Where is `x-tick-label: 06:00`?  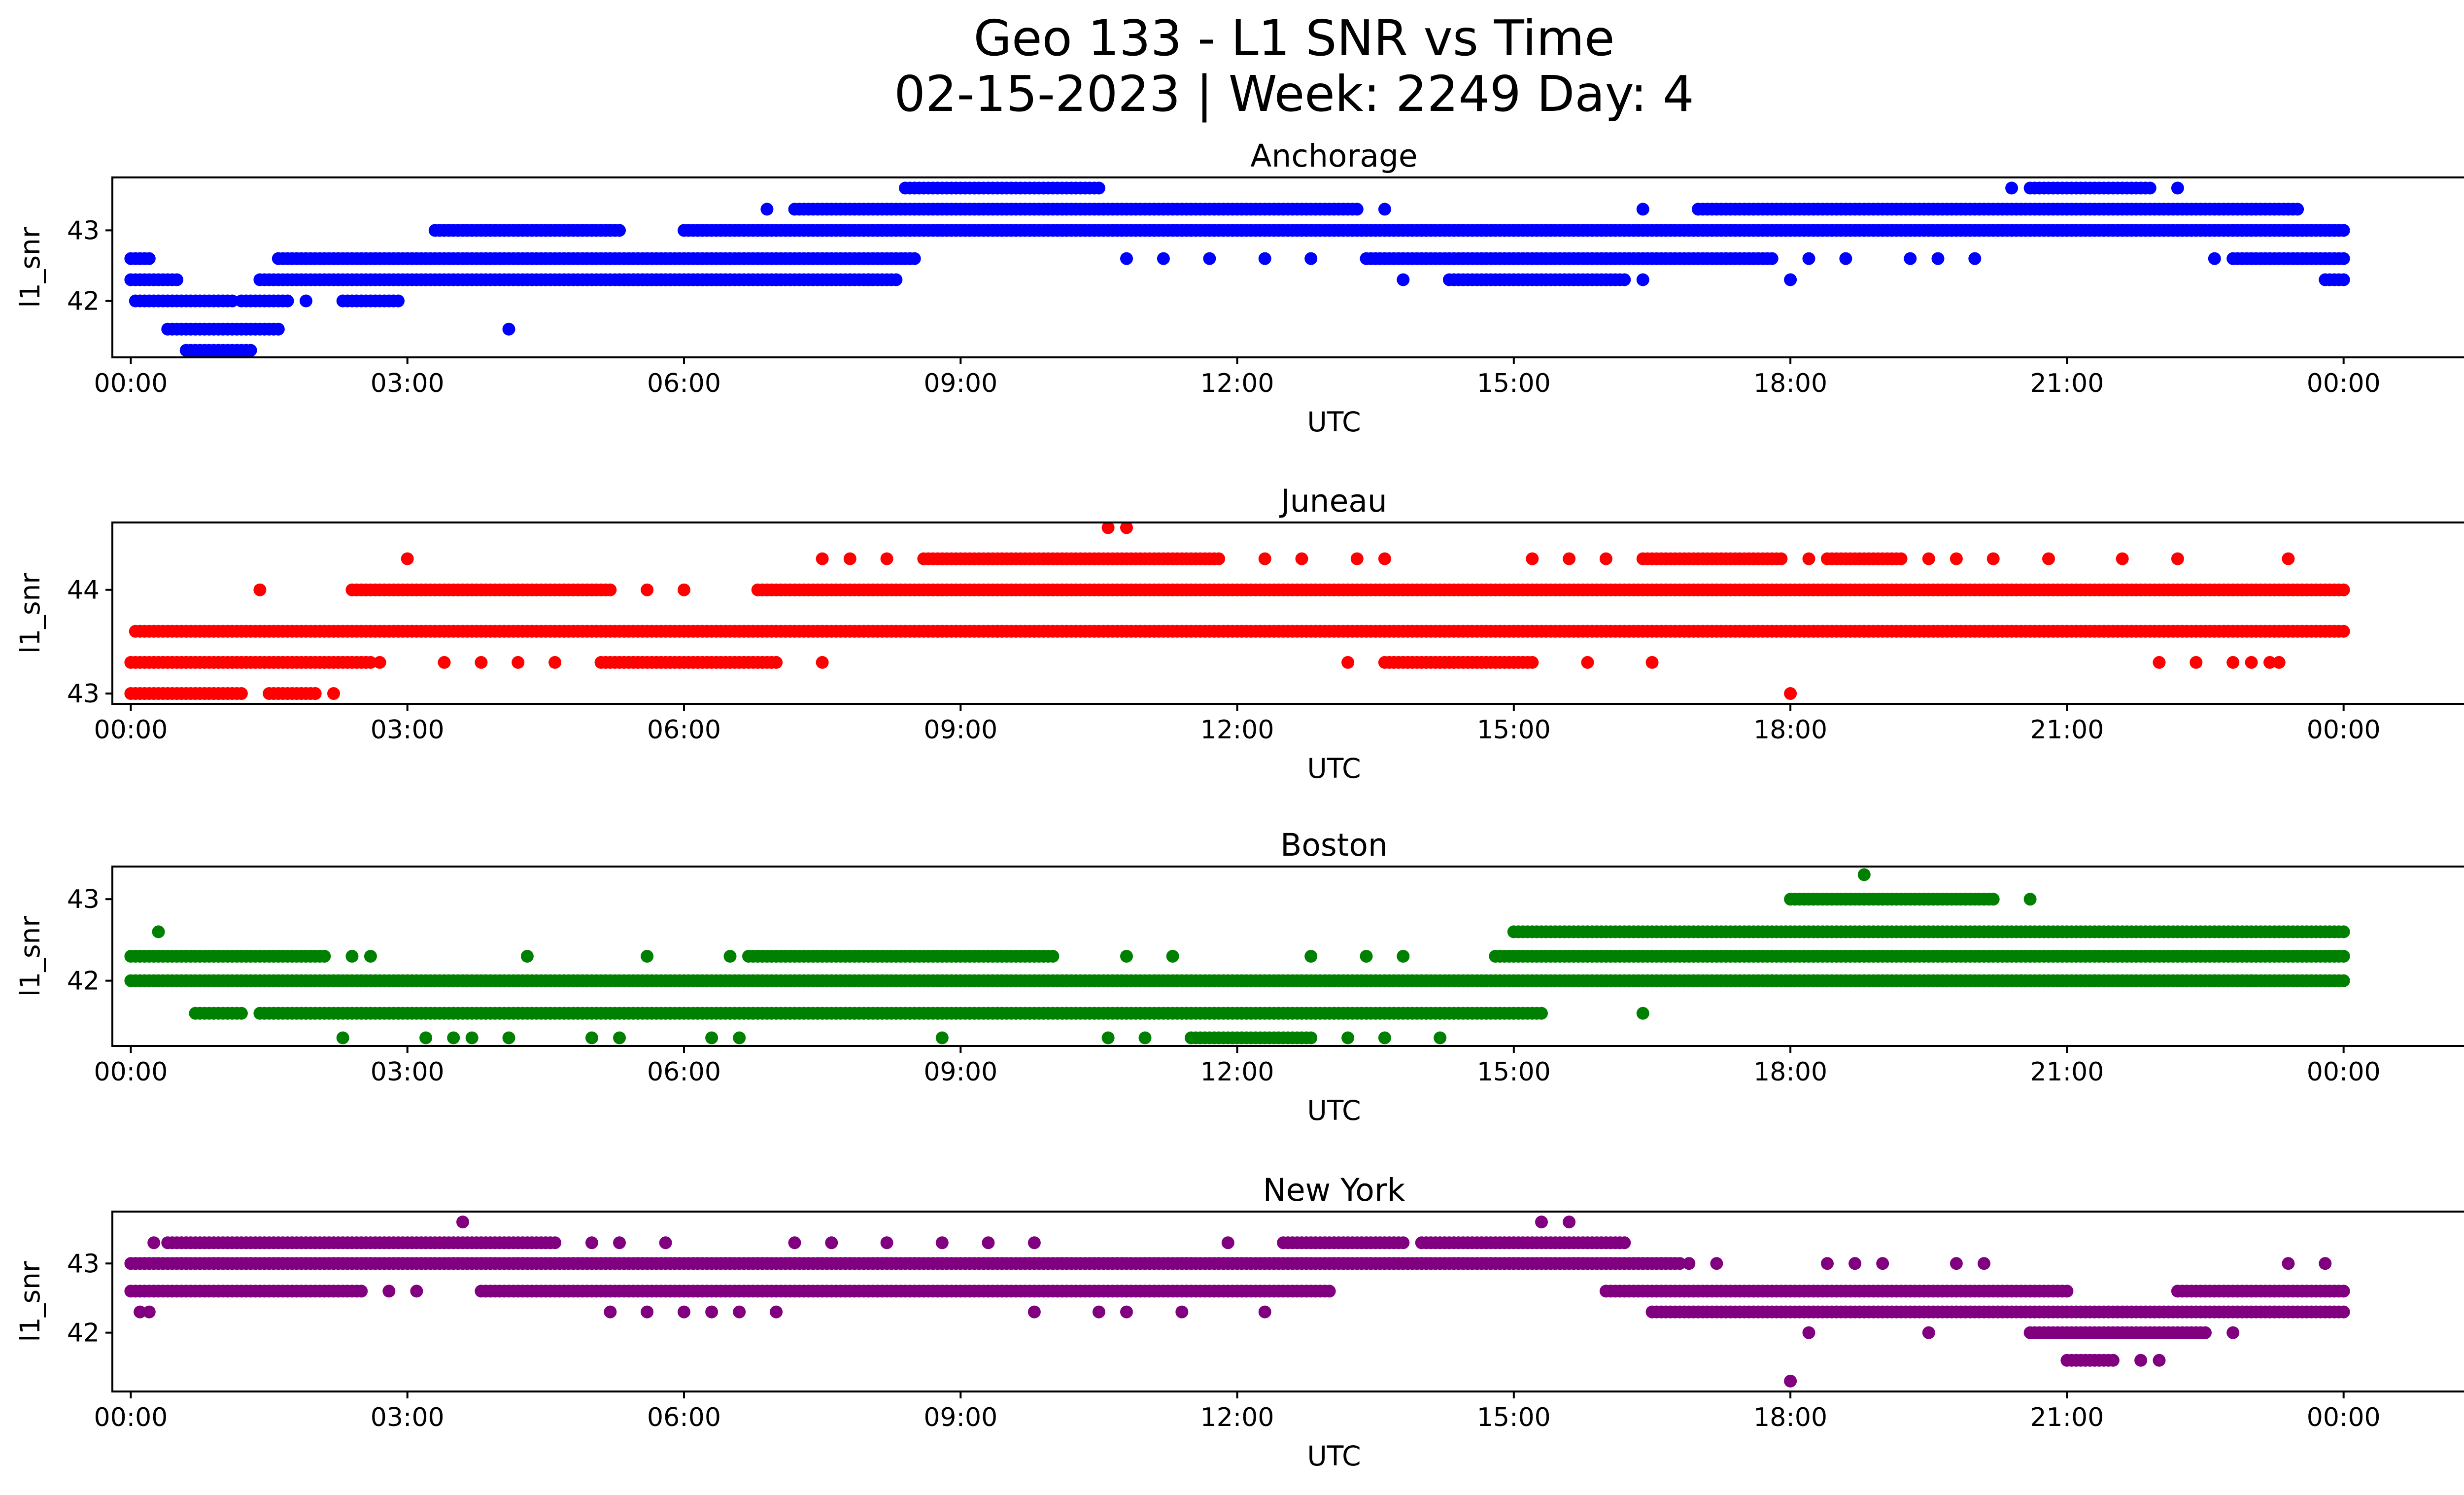 x-tick-label: 06:00 is located at coordinates (684, 383).